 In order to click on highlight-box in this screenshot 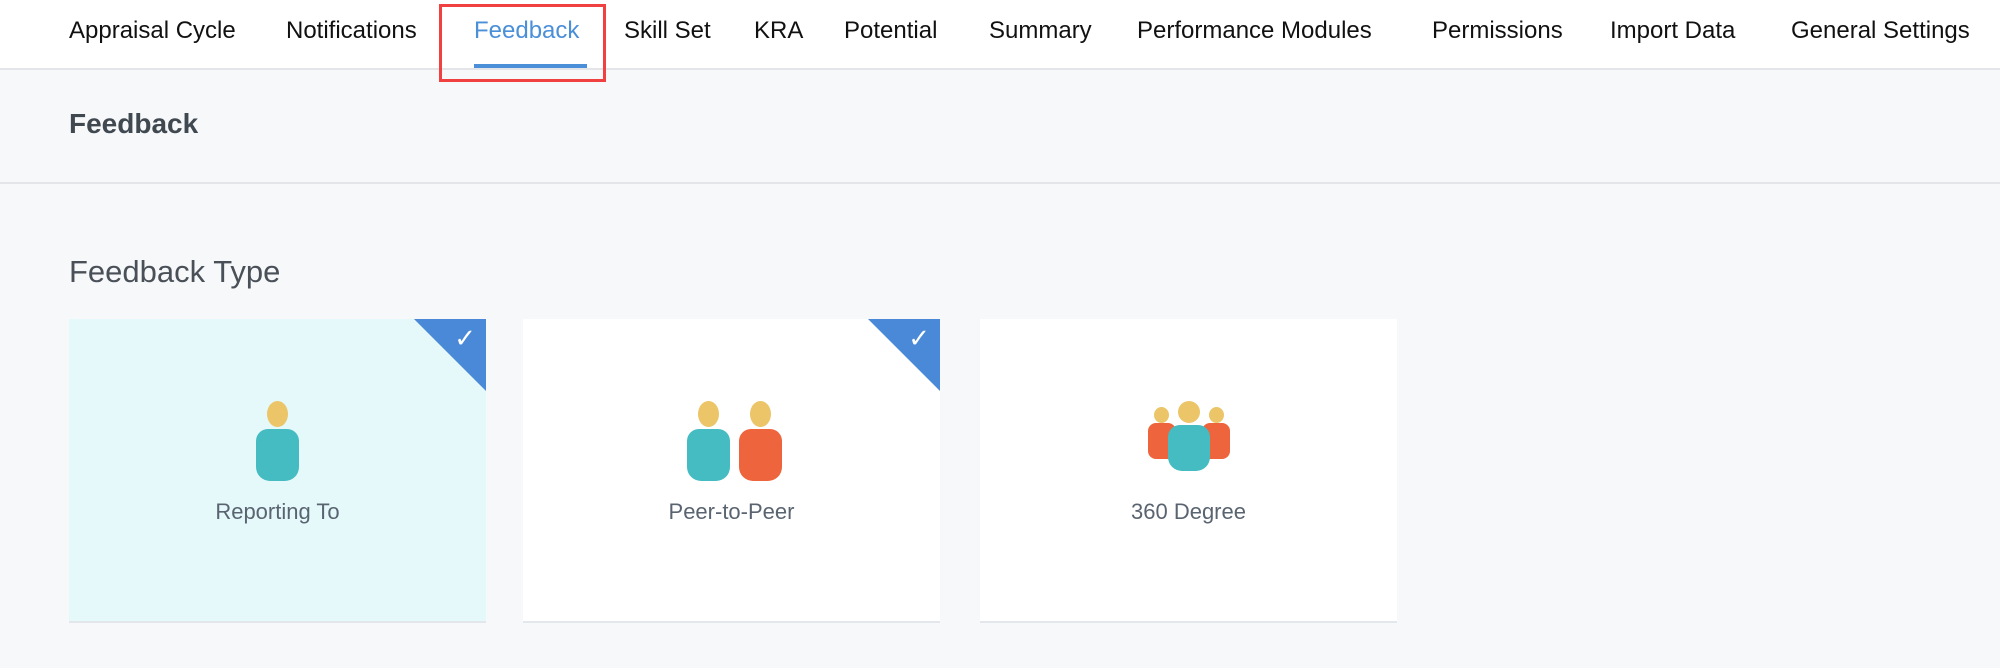, I will do `click(522, 43)`.